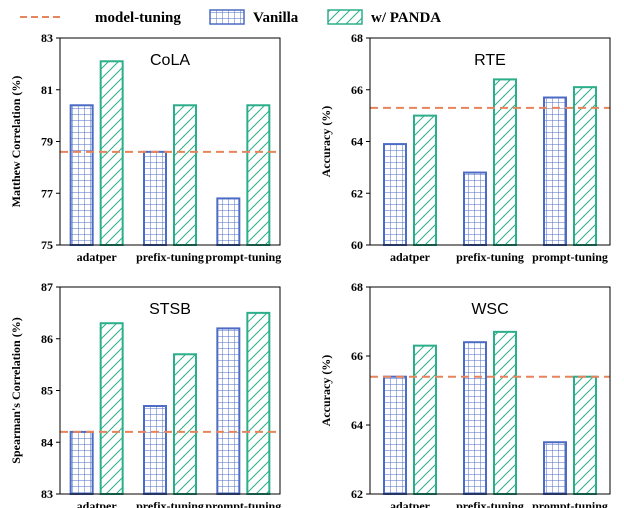 The image size is (624, 508). What do you see at coordinates (490, 60) in the screenshot?
I see `chart-title: RTE` at bounding box center [490, 60].